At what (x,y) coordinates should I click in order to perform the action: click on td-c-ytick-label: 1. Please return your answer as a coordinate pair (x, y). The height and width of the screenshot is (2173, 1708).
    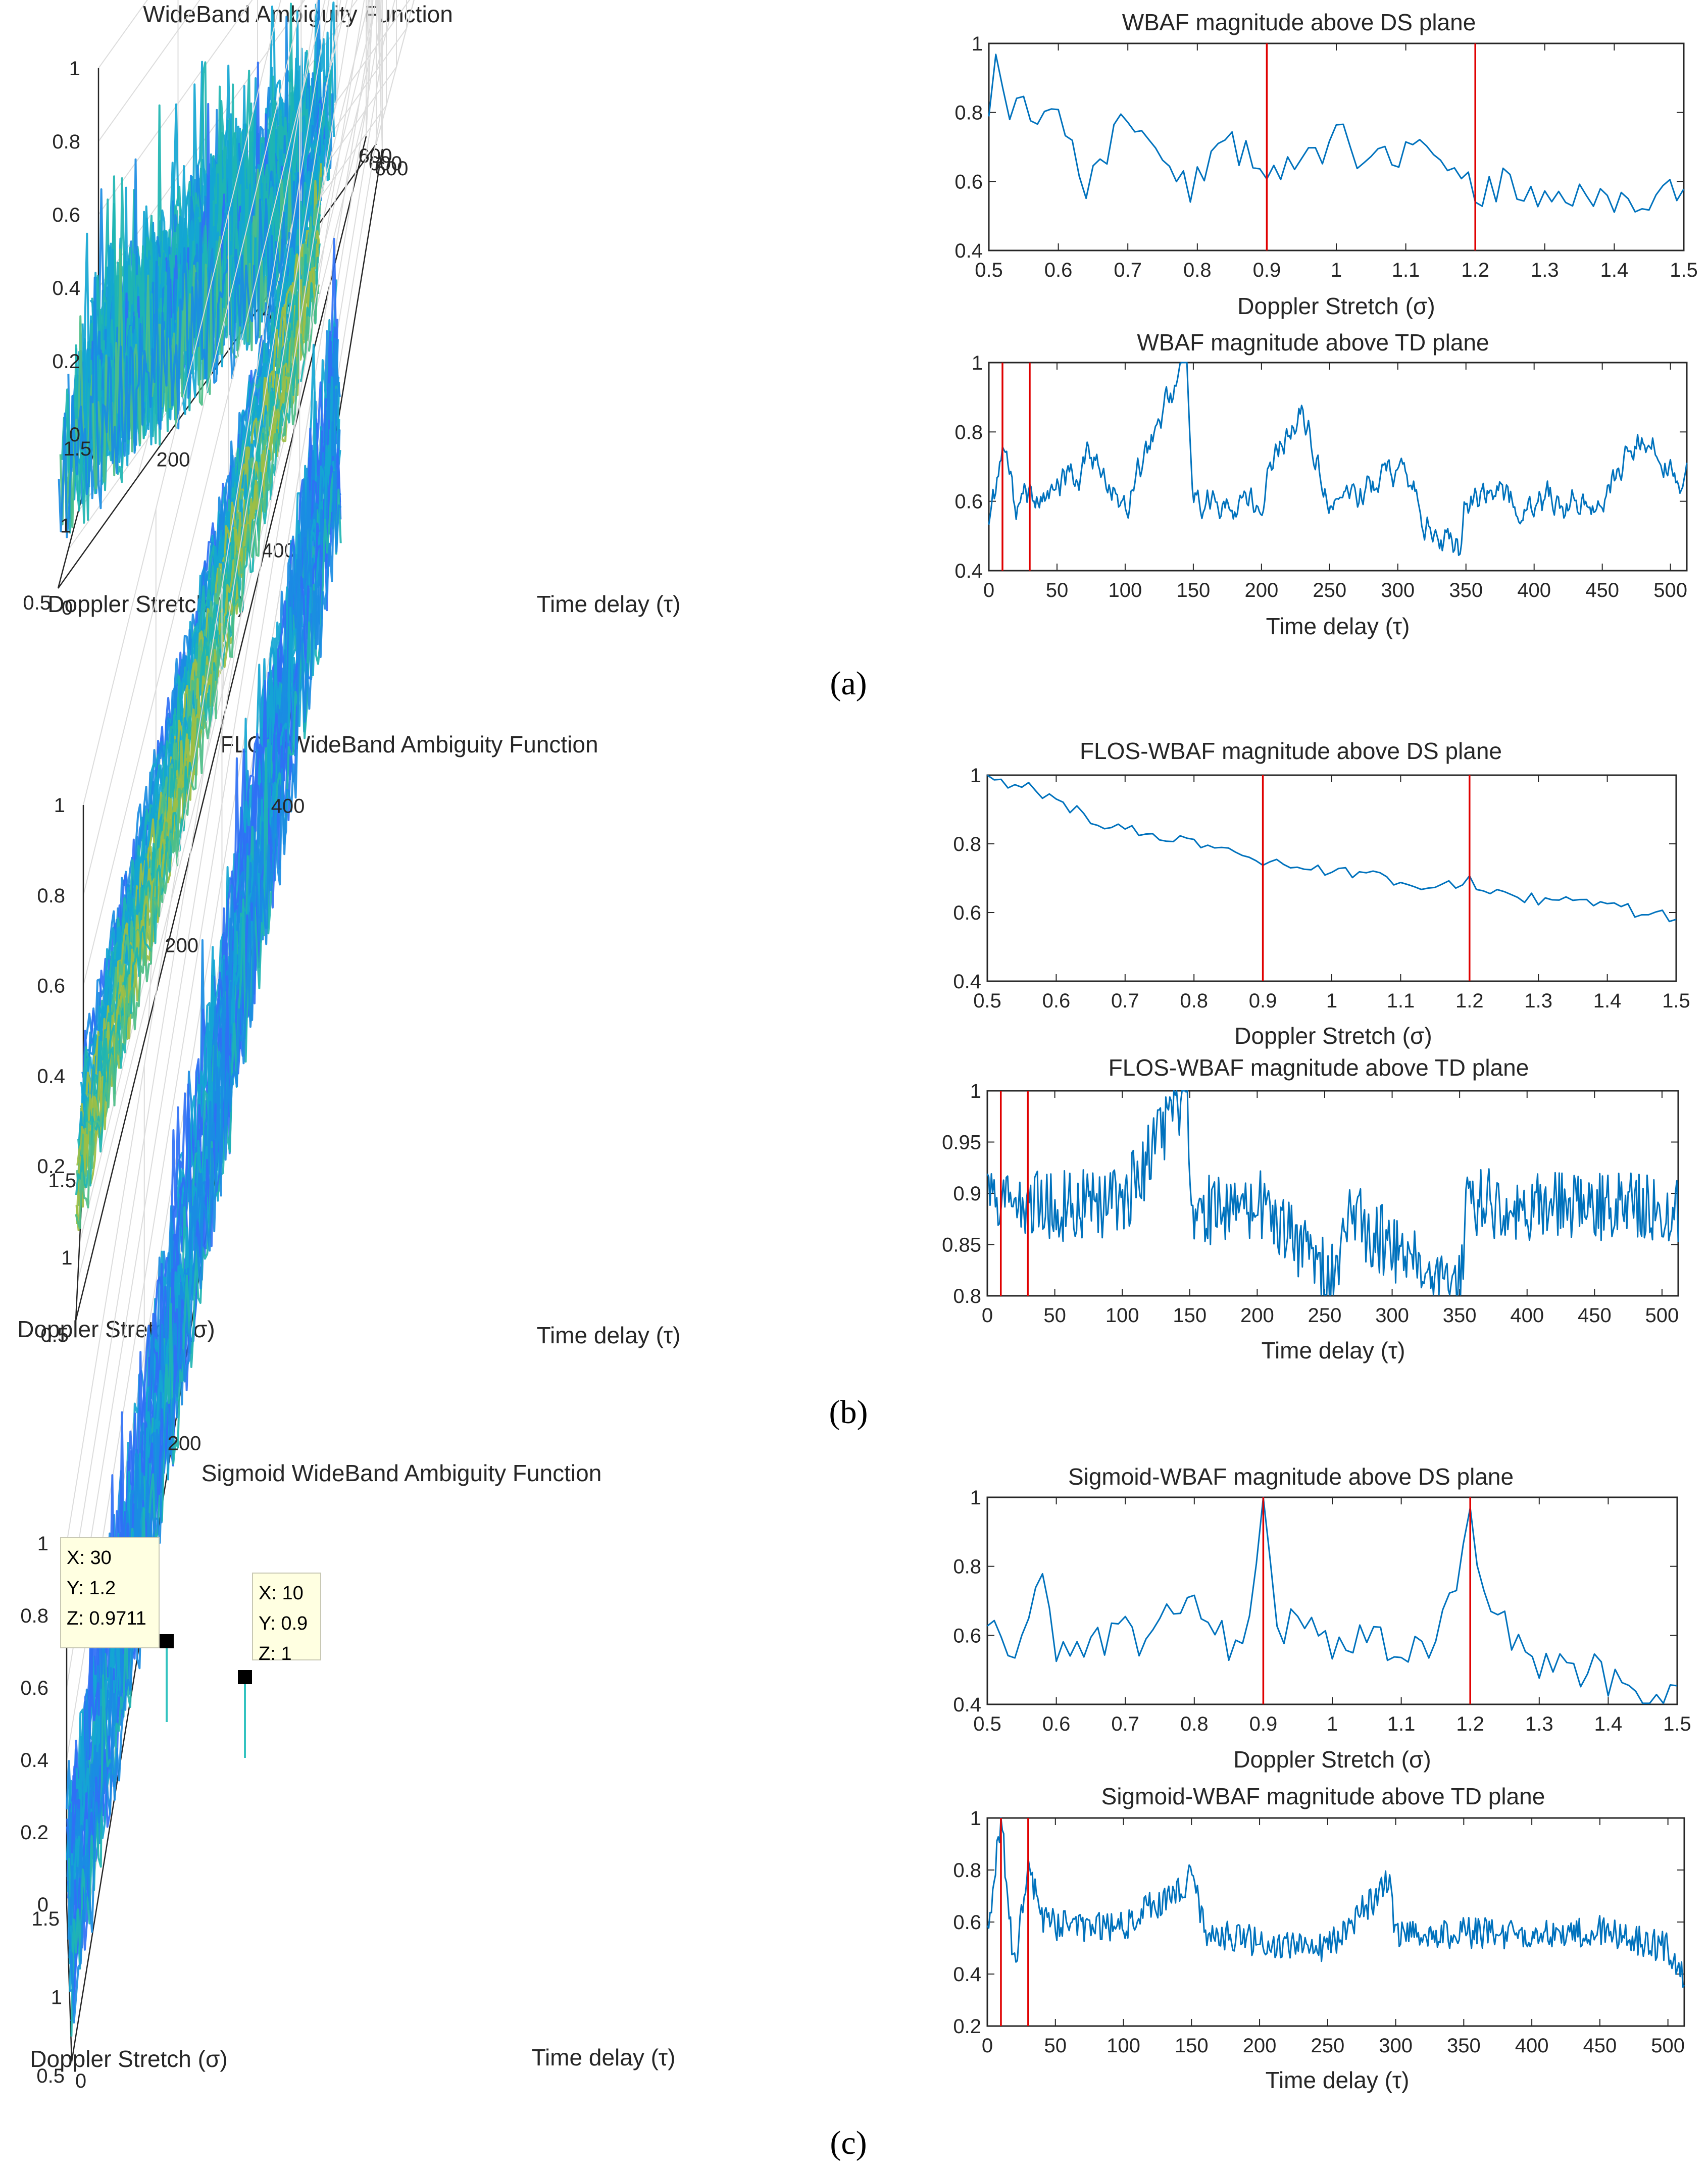
    Looking at the image, I should click on (975, 1818).